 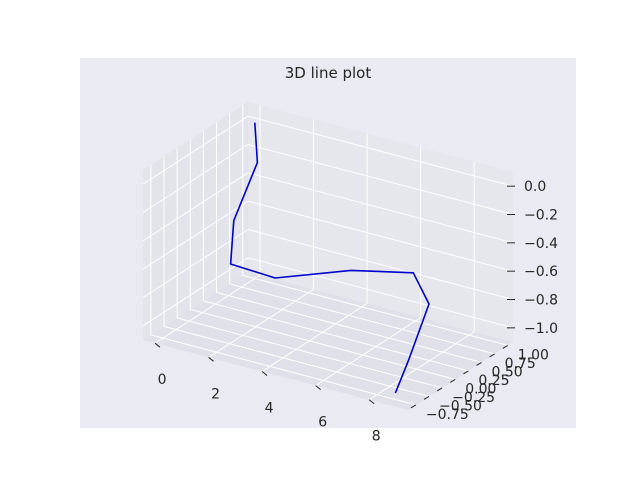 What do you see at coordinates (460, 406) in the screenshot?
I see `y-tick-label: −0.50` at bounding box center [460, 406].